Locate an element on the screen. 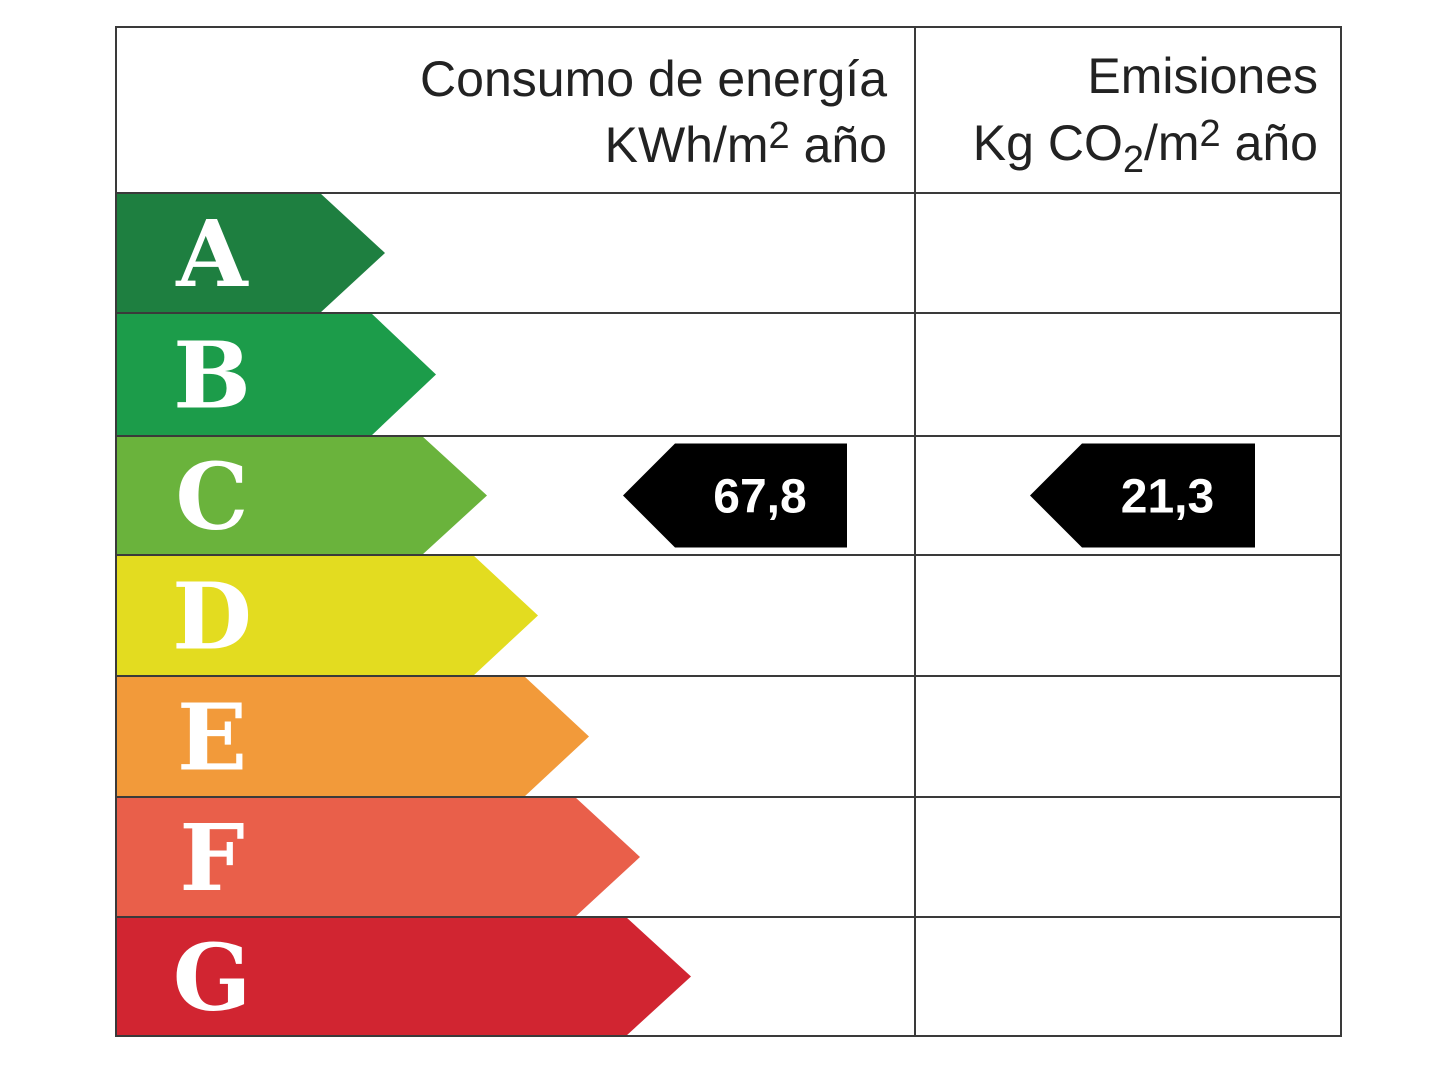 This screenshot has width=1456, height=1088. rating-letter: F is located at coordinates (211, 858).